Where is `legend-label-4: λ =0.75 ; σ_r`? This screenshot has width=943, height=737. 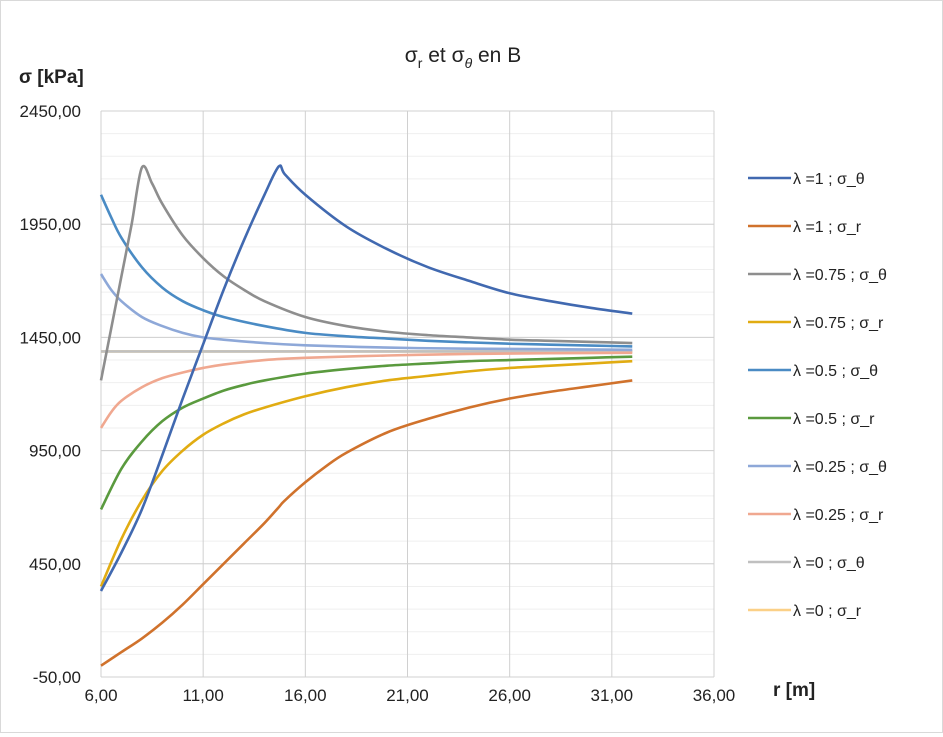 legend-label-4: λ =0.75 ; σ_r is located at coordinates (838, 323).